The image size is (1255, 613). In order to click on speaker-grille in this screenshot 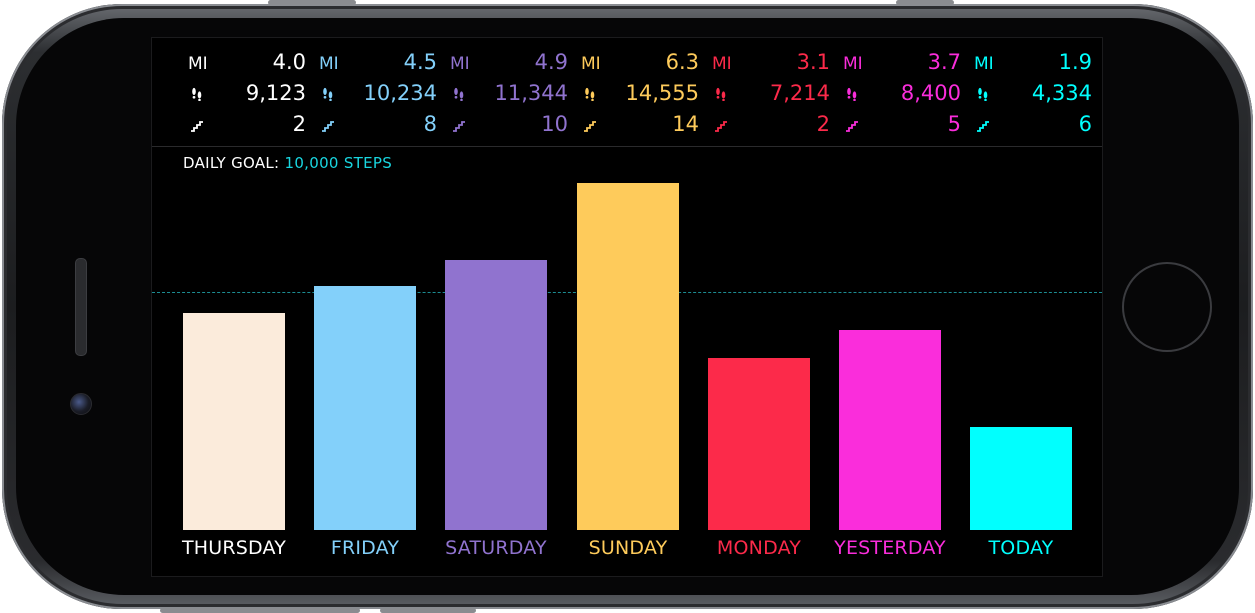, I will do `click(81, 307)`.